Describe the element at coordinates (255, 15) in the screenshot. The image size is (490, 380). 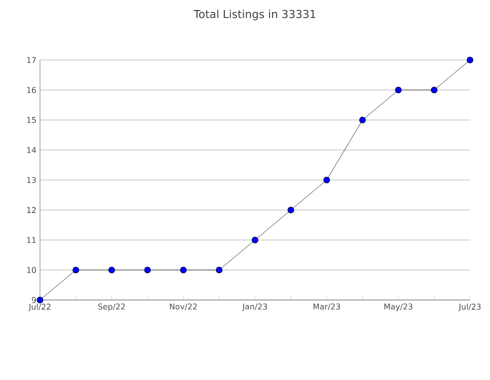
I see `chart-title: Total Listings in 33331` at that location.